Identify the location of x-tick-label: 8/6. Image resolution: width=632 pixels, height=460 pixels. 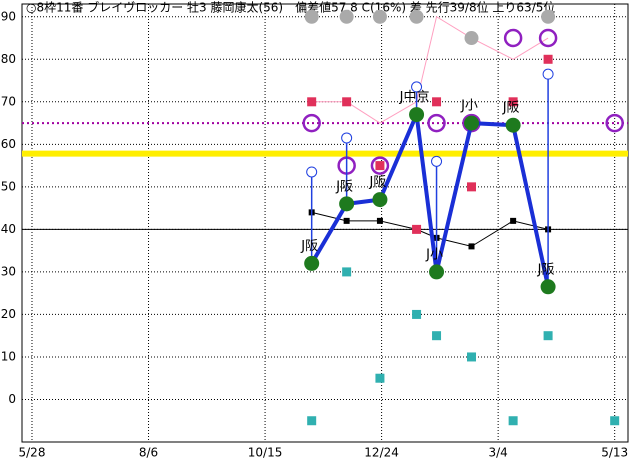
(148, 453).